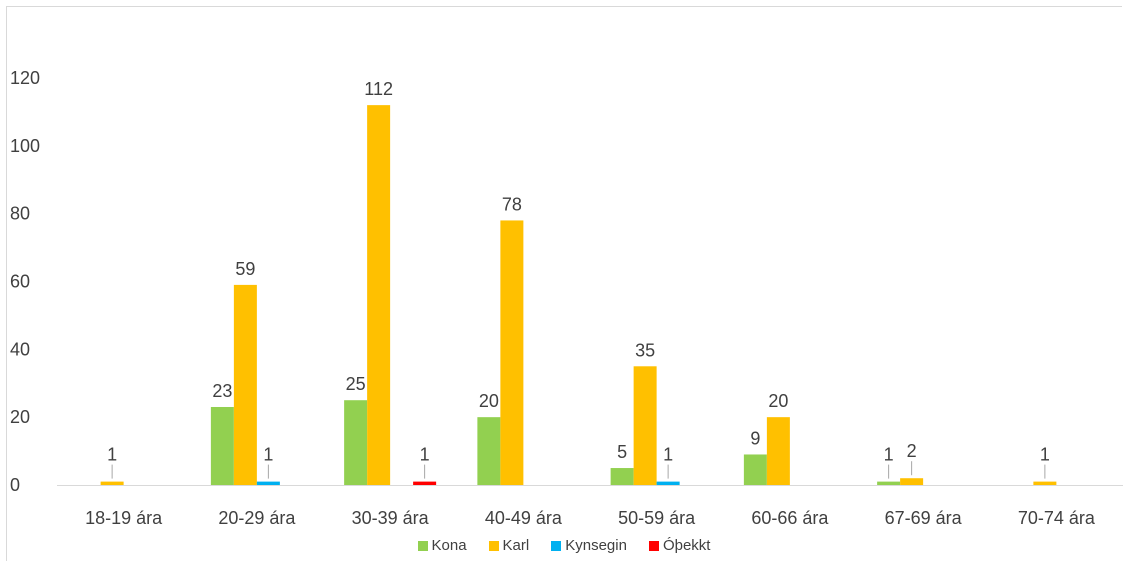  I want to click on y-tick-label: 100, so click(25, 146).